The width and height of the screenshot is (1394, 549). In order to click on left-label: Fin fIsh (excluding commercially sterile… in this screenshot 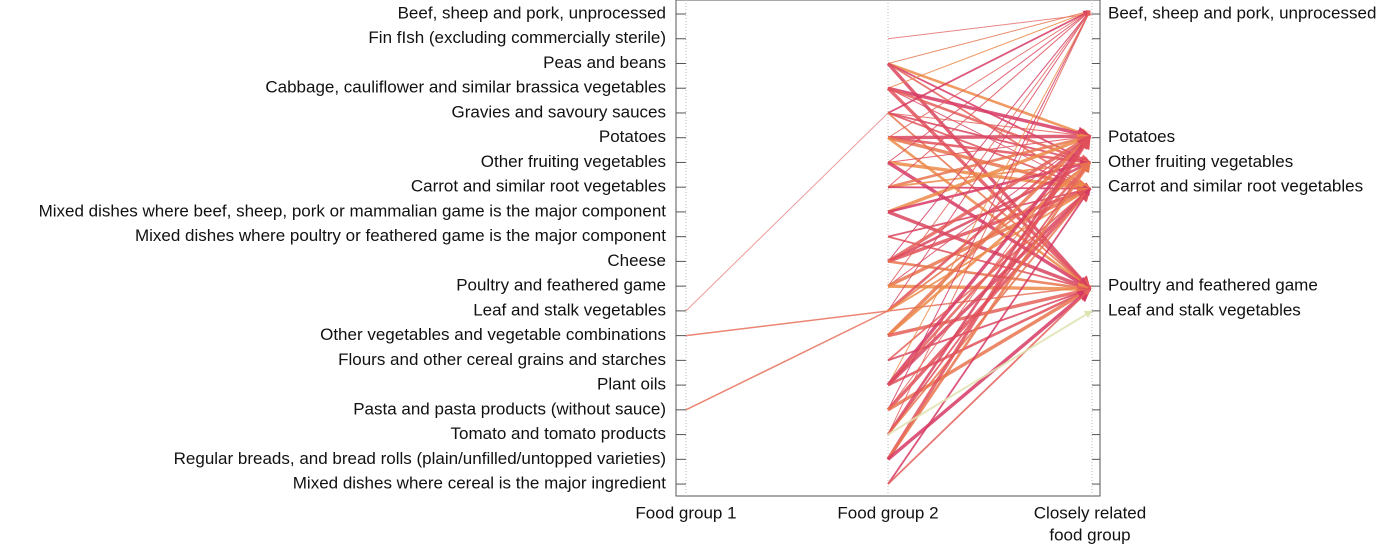, I will do `click(517, 37)`.